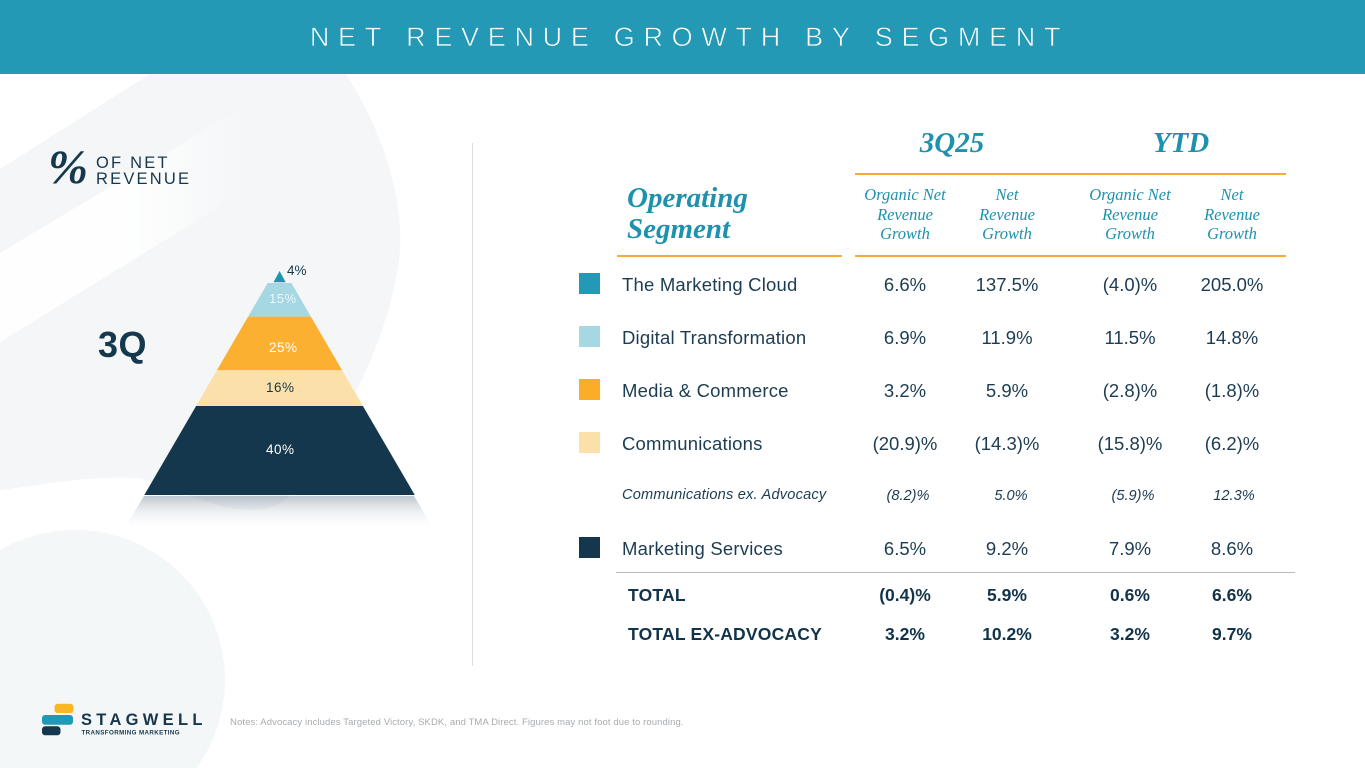  I want to click on svg-text: TRANSFORMING MARKETING, so click(131, 733).